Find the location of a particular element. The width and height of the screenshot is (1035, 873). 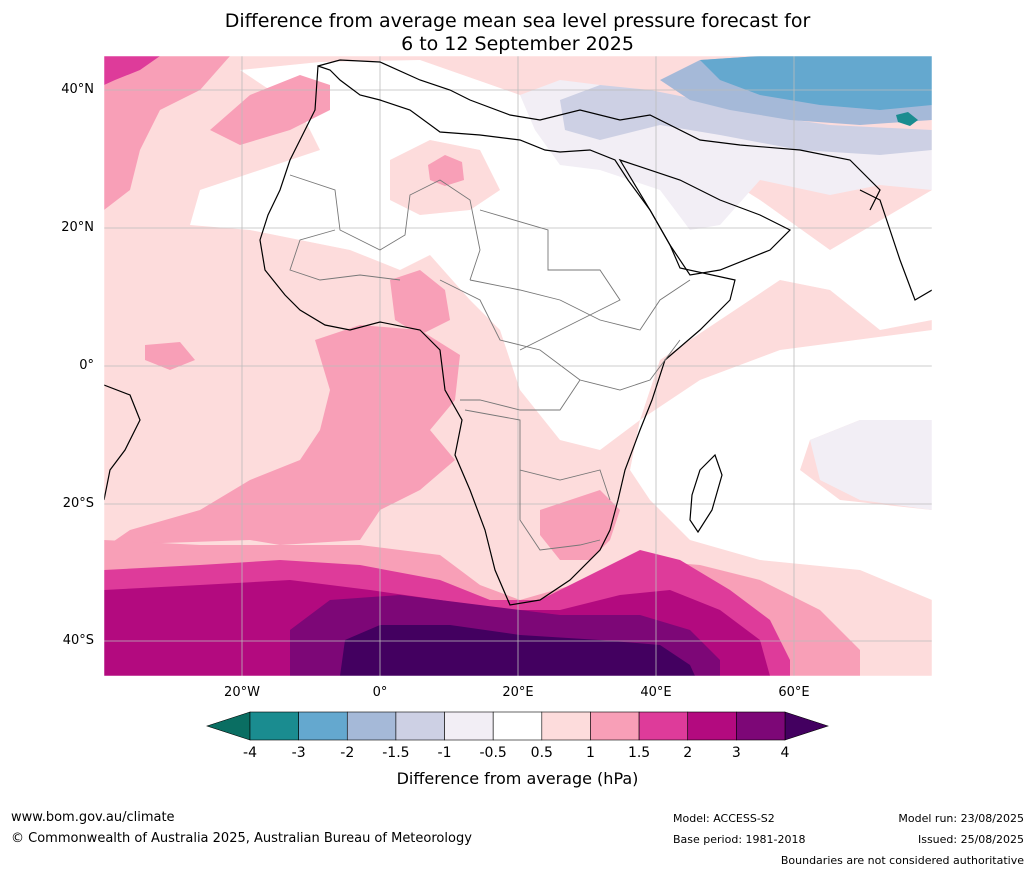

colorbar-over-arrow is located at coordinates (806, 726).